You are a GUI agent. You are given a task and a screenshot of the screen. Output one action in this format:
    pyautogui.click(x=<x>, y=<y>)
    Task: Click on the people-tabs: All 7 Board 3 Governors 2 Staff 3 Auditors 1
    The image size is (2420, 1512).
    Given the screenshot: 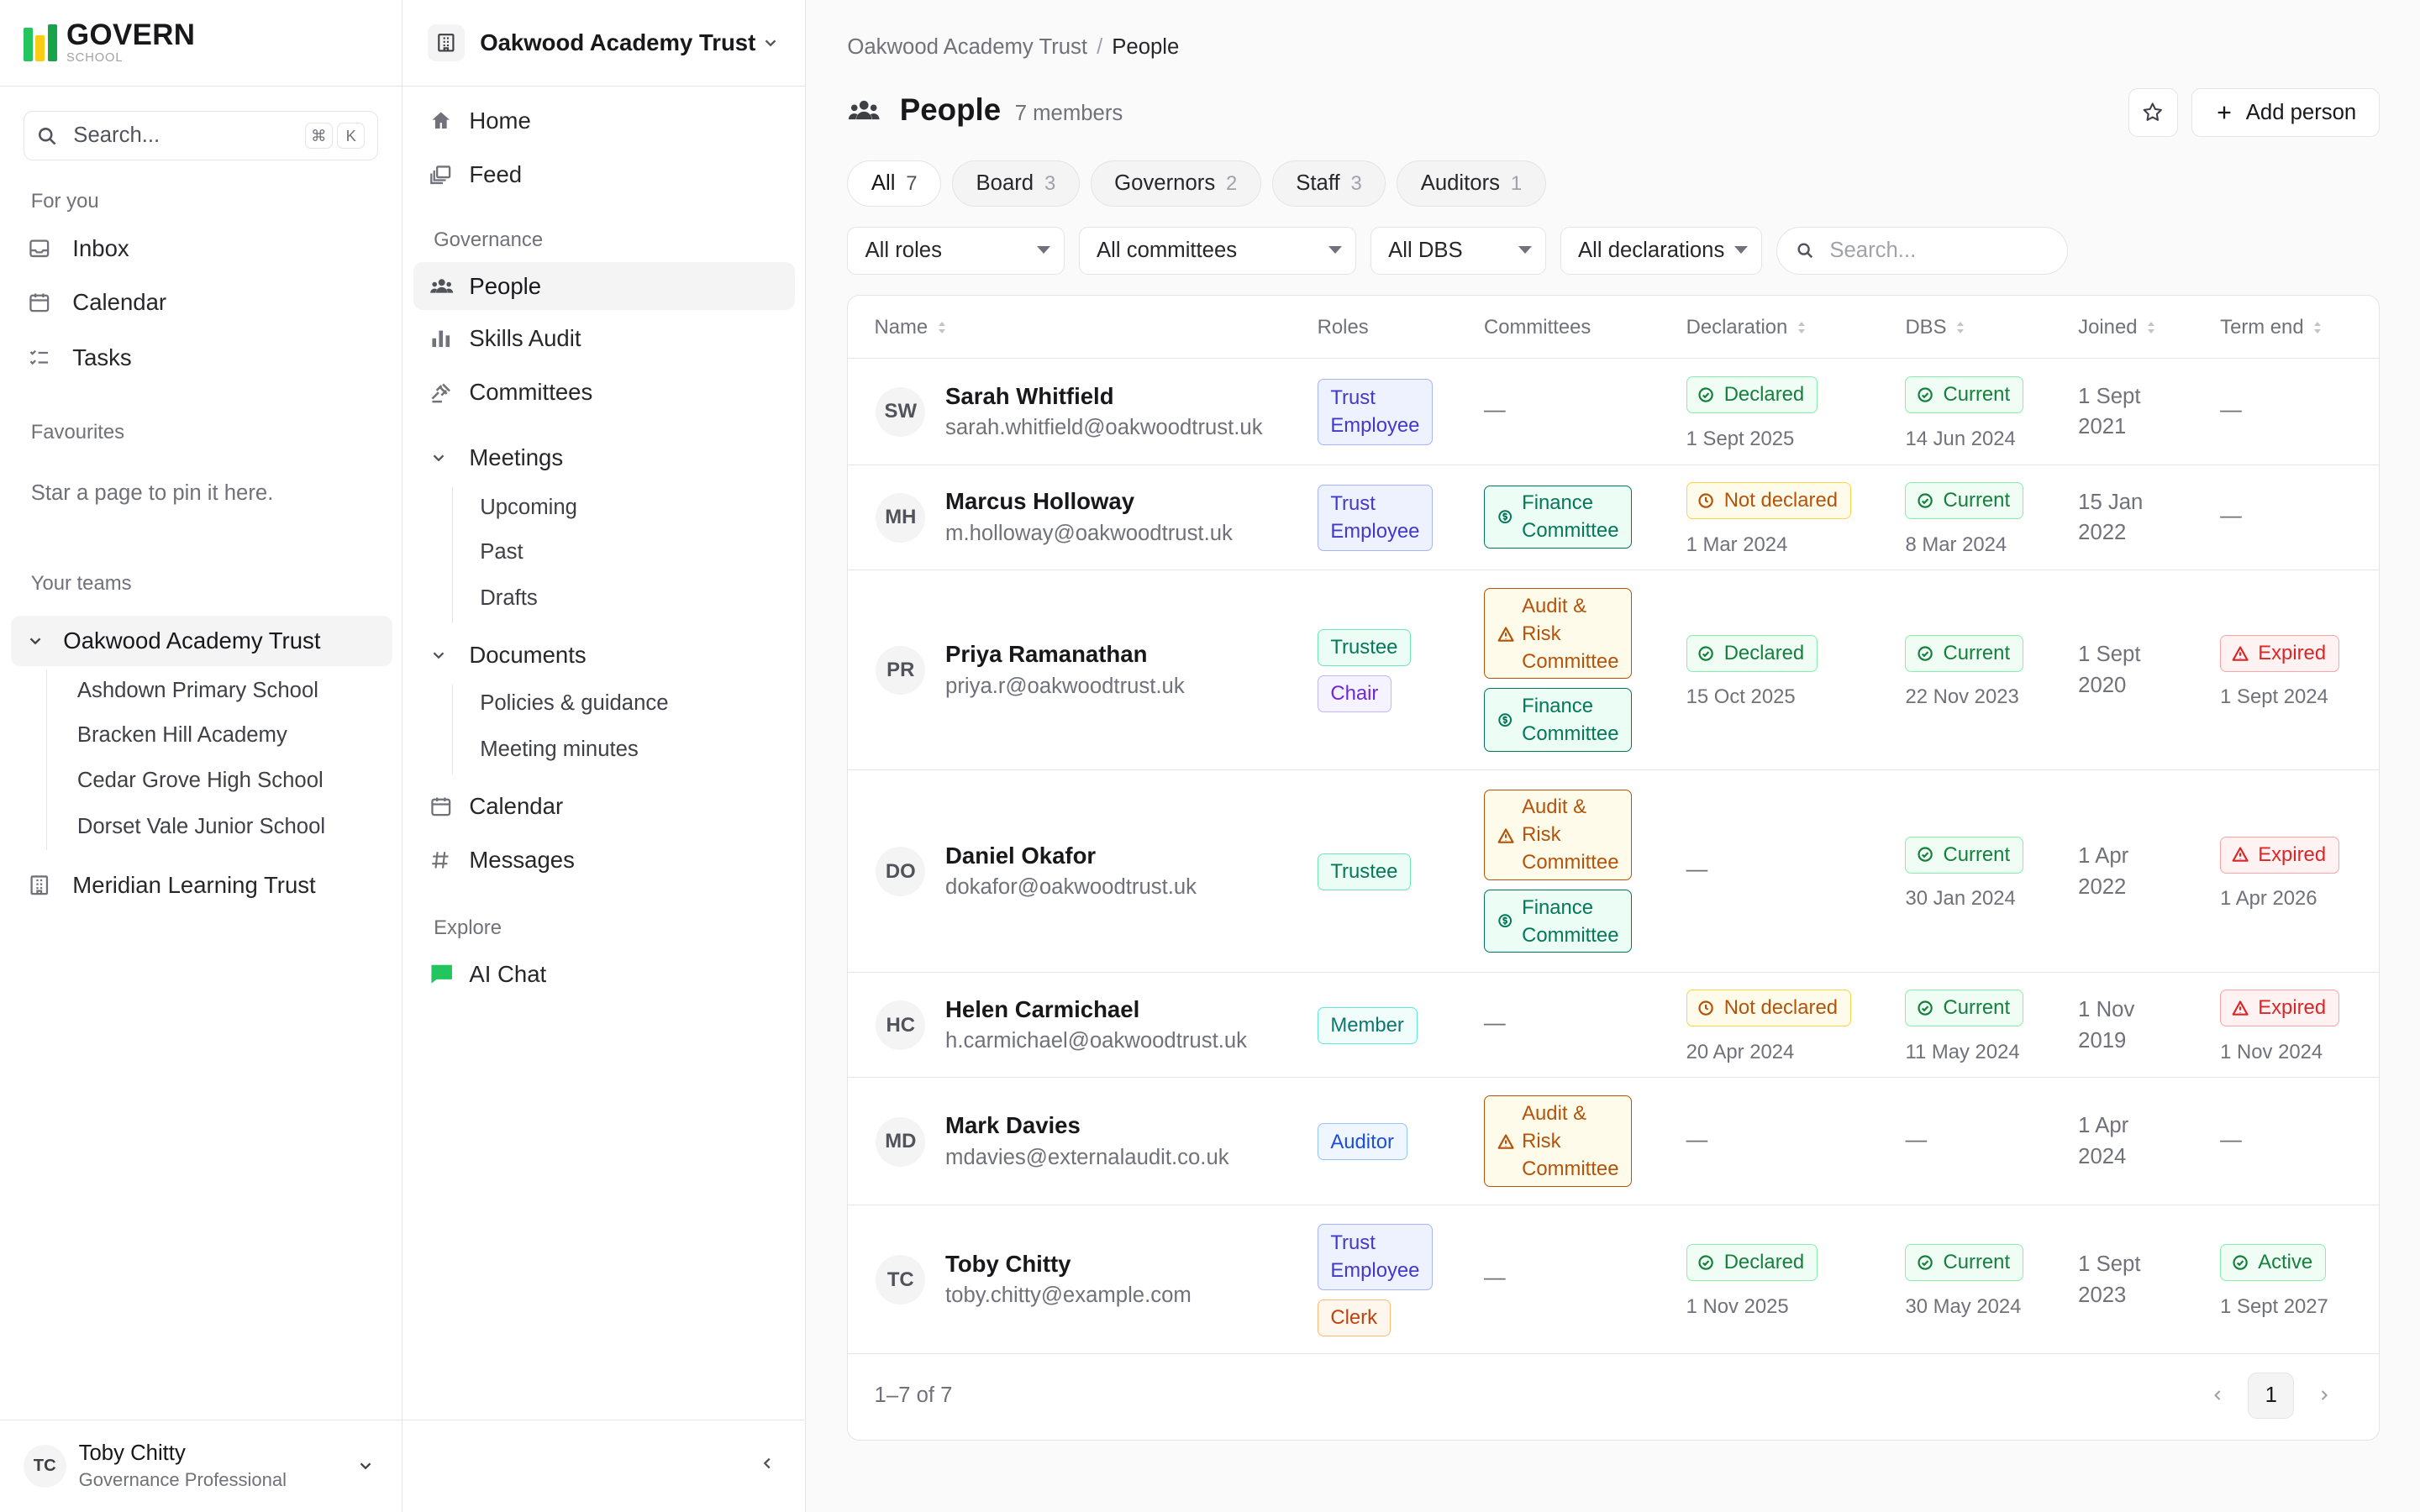 What is the action you would take?
    pyautogui.click(x=1196, y=183)
    